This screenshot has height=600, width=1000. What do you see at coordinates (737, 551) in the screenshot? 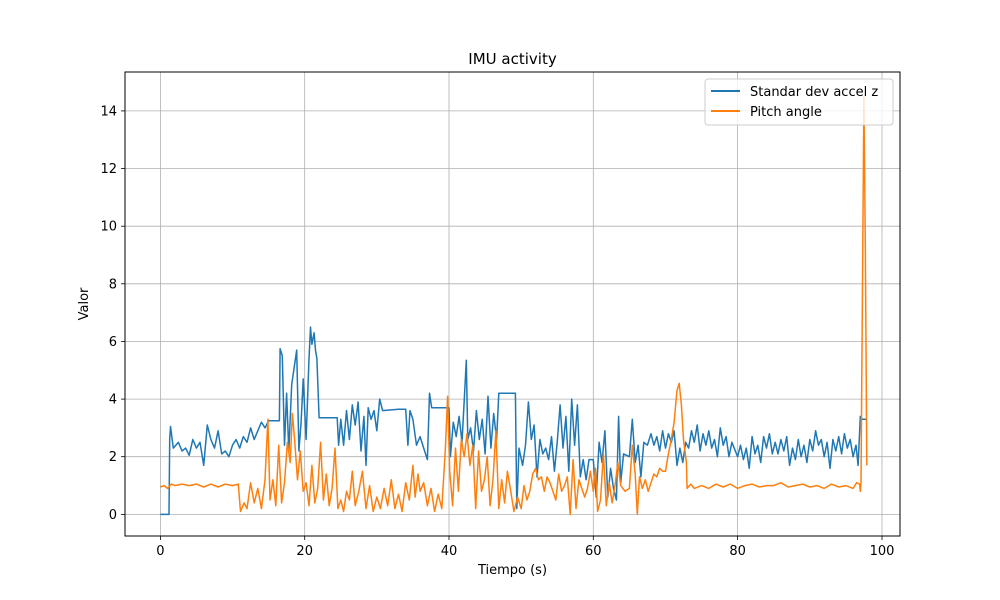
I see `x-tick-label: 80` at bounding box center [737, 551].